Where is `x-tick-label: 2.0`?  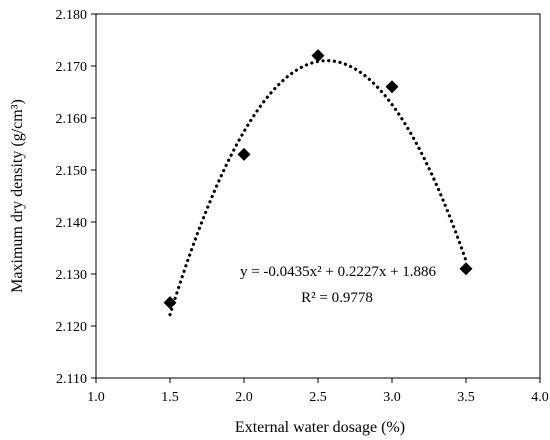
x-tick-label: 2.0 is located at coordinates (244, 397).